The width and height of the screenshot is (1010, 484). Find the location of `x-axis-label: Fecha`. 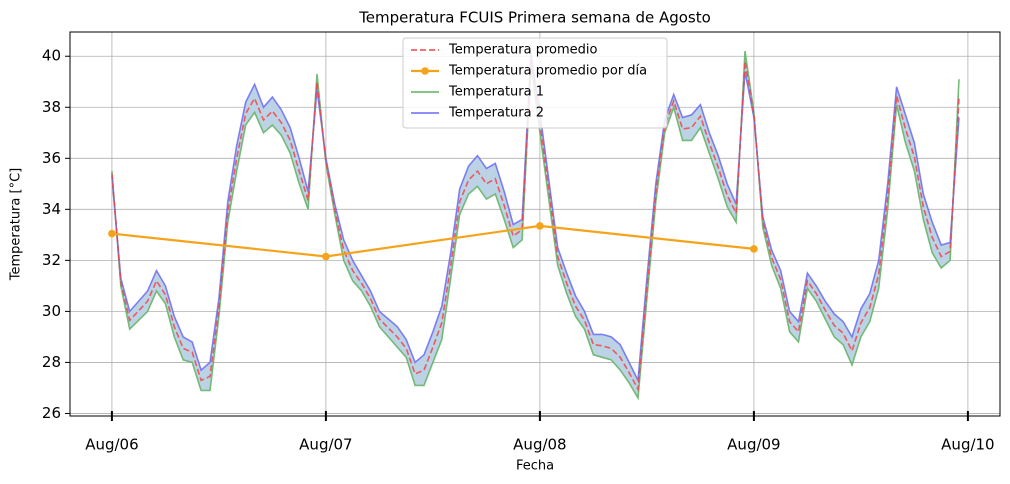

x-axis-label: Fecha is located at coordinates (535, 466).